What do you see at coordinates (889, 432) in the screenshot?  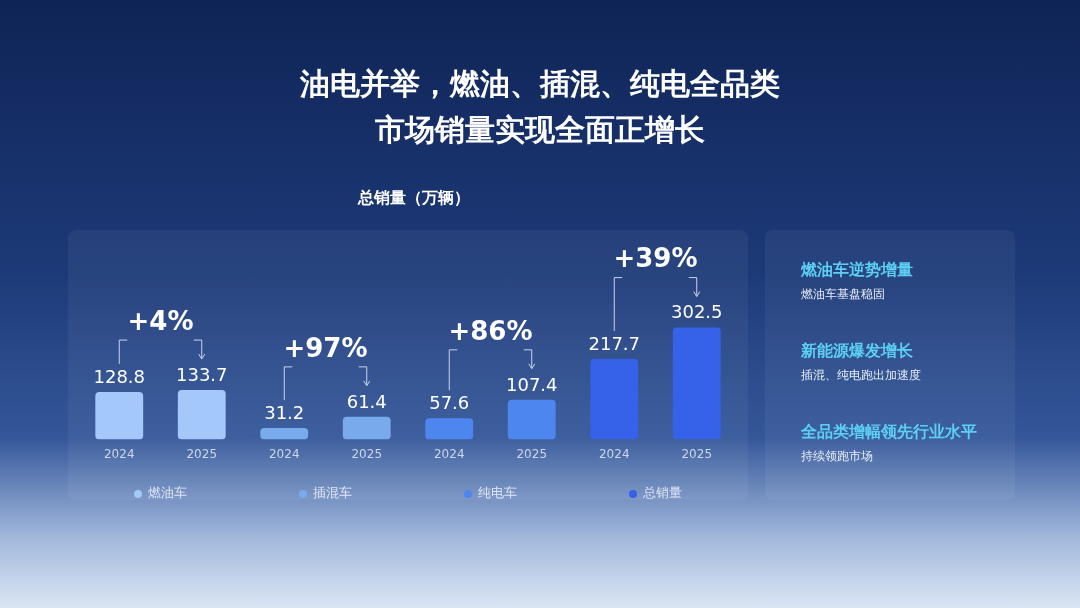 I see `text: 全品类增幅领先行业水平` at bounding box center [889, 432].